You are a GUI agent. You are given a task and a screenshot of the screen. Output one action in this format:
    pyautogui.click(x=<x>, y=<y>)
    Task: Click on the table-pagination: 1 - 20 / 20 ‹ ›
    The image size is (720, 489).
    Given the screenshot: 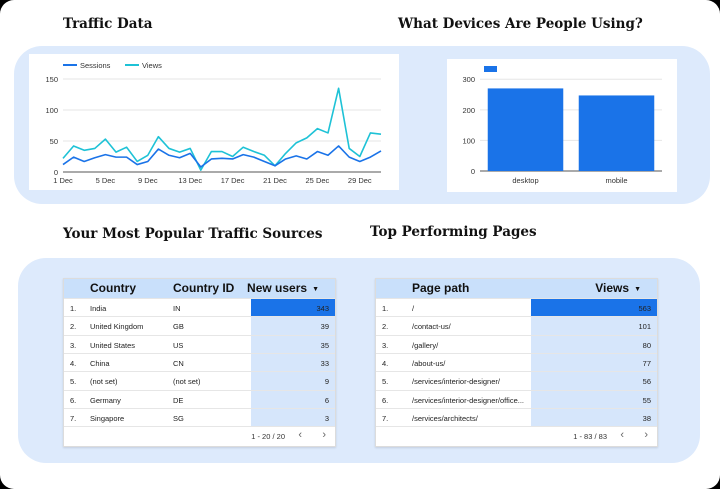 What is the action you would take?
    pyautogui.click(x=199, y=436)
    